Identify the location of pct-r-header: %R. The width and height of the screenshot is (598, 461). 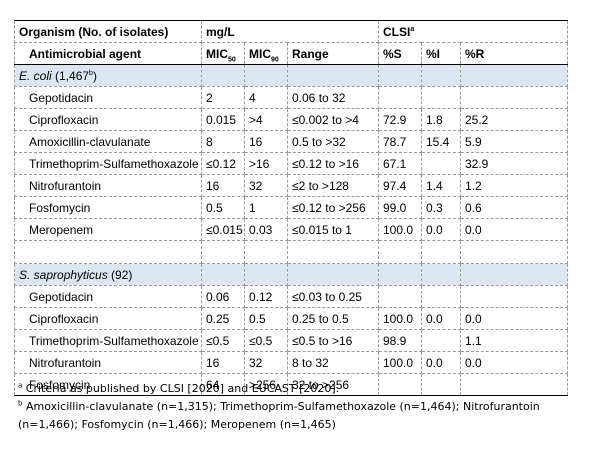
(514, 53).